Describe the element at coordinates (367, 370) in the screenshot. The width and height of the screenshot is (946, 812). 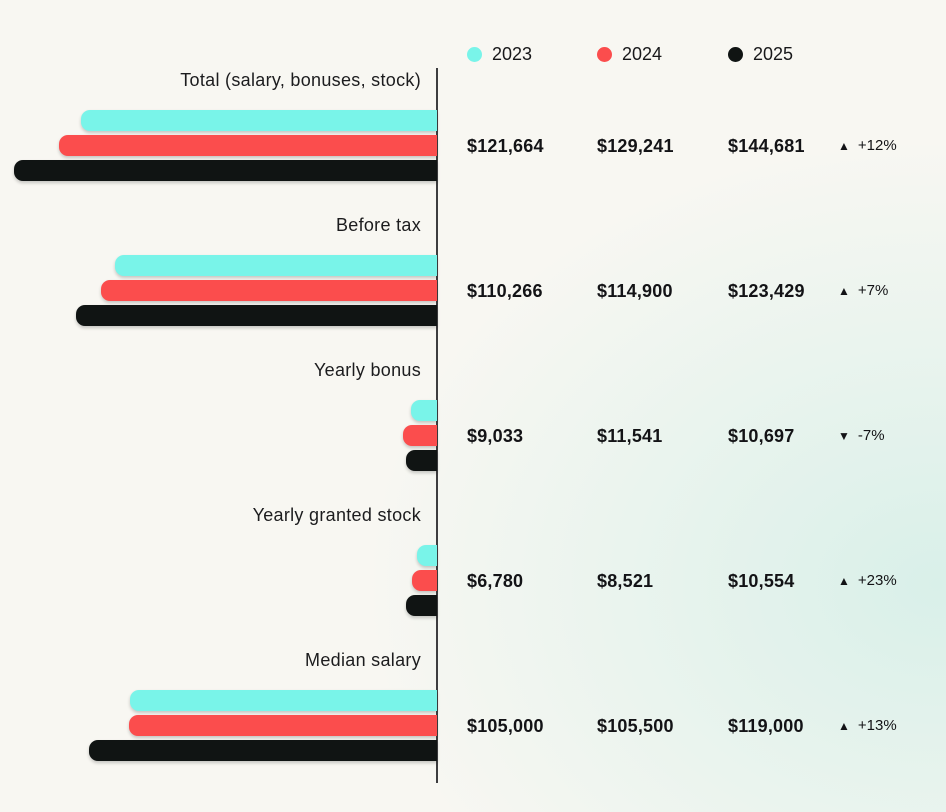
I see `category-label: Yearly bonus` at that location.